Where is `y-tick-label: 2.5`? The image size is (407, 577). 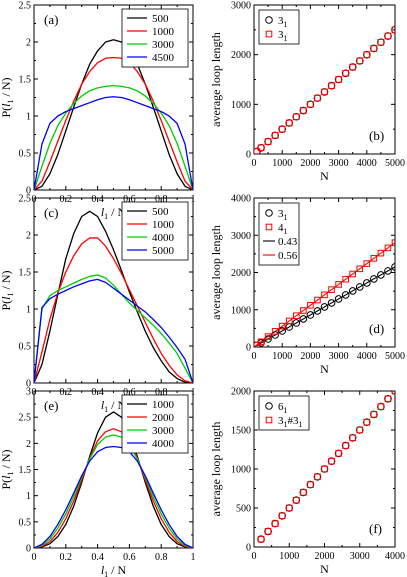 y-tick-label: 2.5 is located at coordinates (25, 418).